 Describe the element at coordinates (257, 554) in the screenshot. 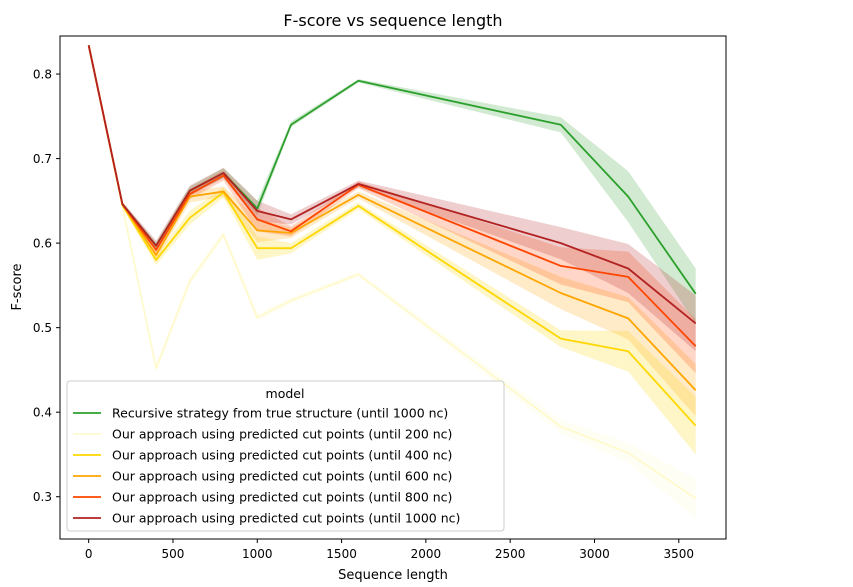

I see `x-tick-label: 1000` at that location.